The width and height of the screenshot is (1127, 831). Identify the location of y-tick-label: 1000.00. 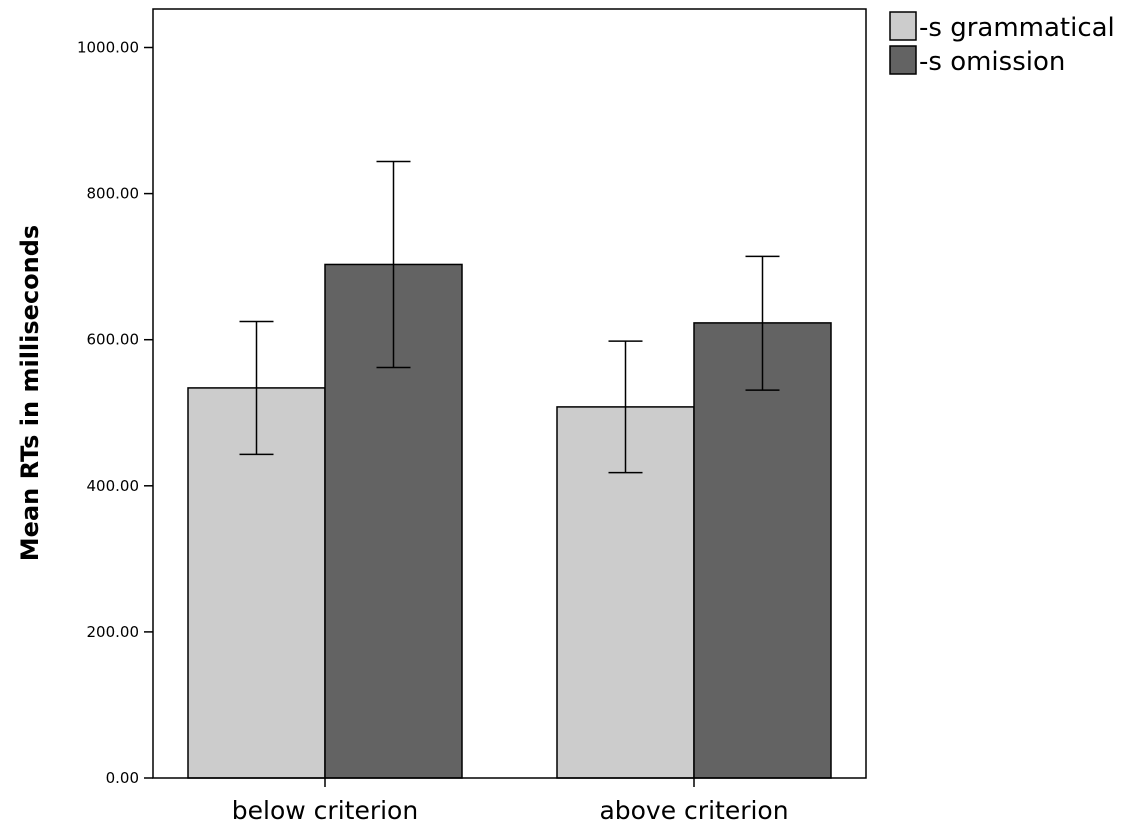
(108, 48).